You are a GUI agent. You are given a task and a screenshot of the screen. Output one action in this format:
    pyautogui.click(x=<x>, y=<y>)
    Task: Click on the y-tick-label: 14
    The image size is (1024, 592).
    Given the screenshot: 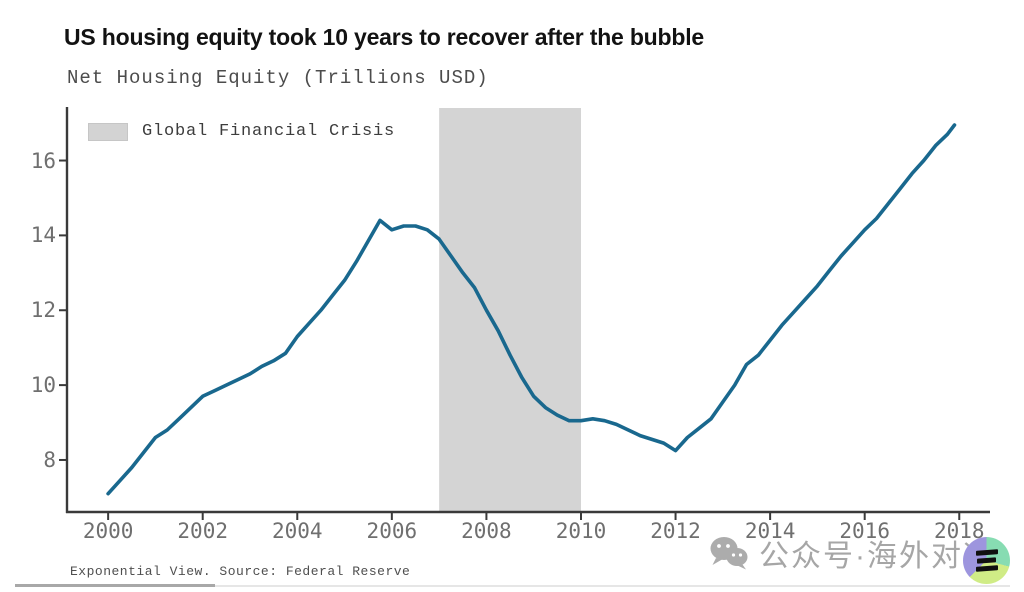 What is the action you would take?
    pyautogui.click(x=43, y=235)
    